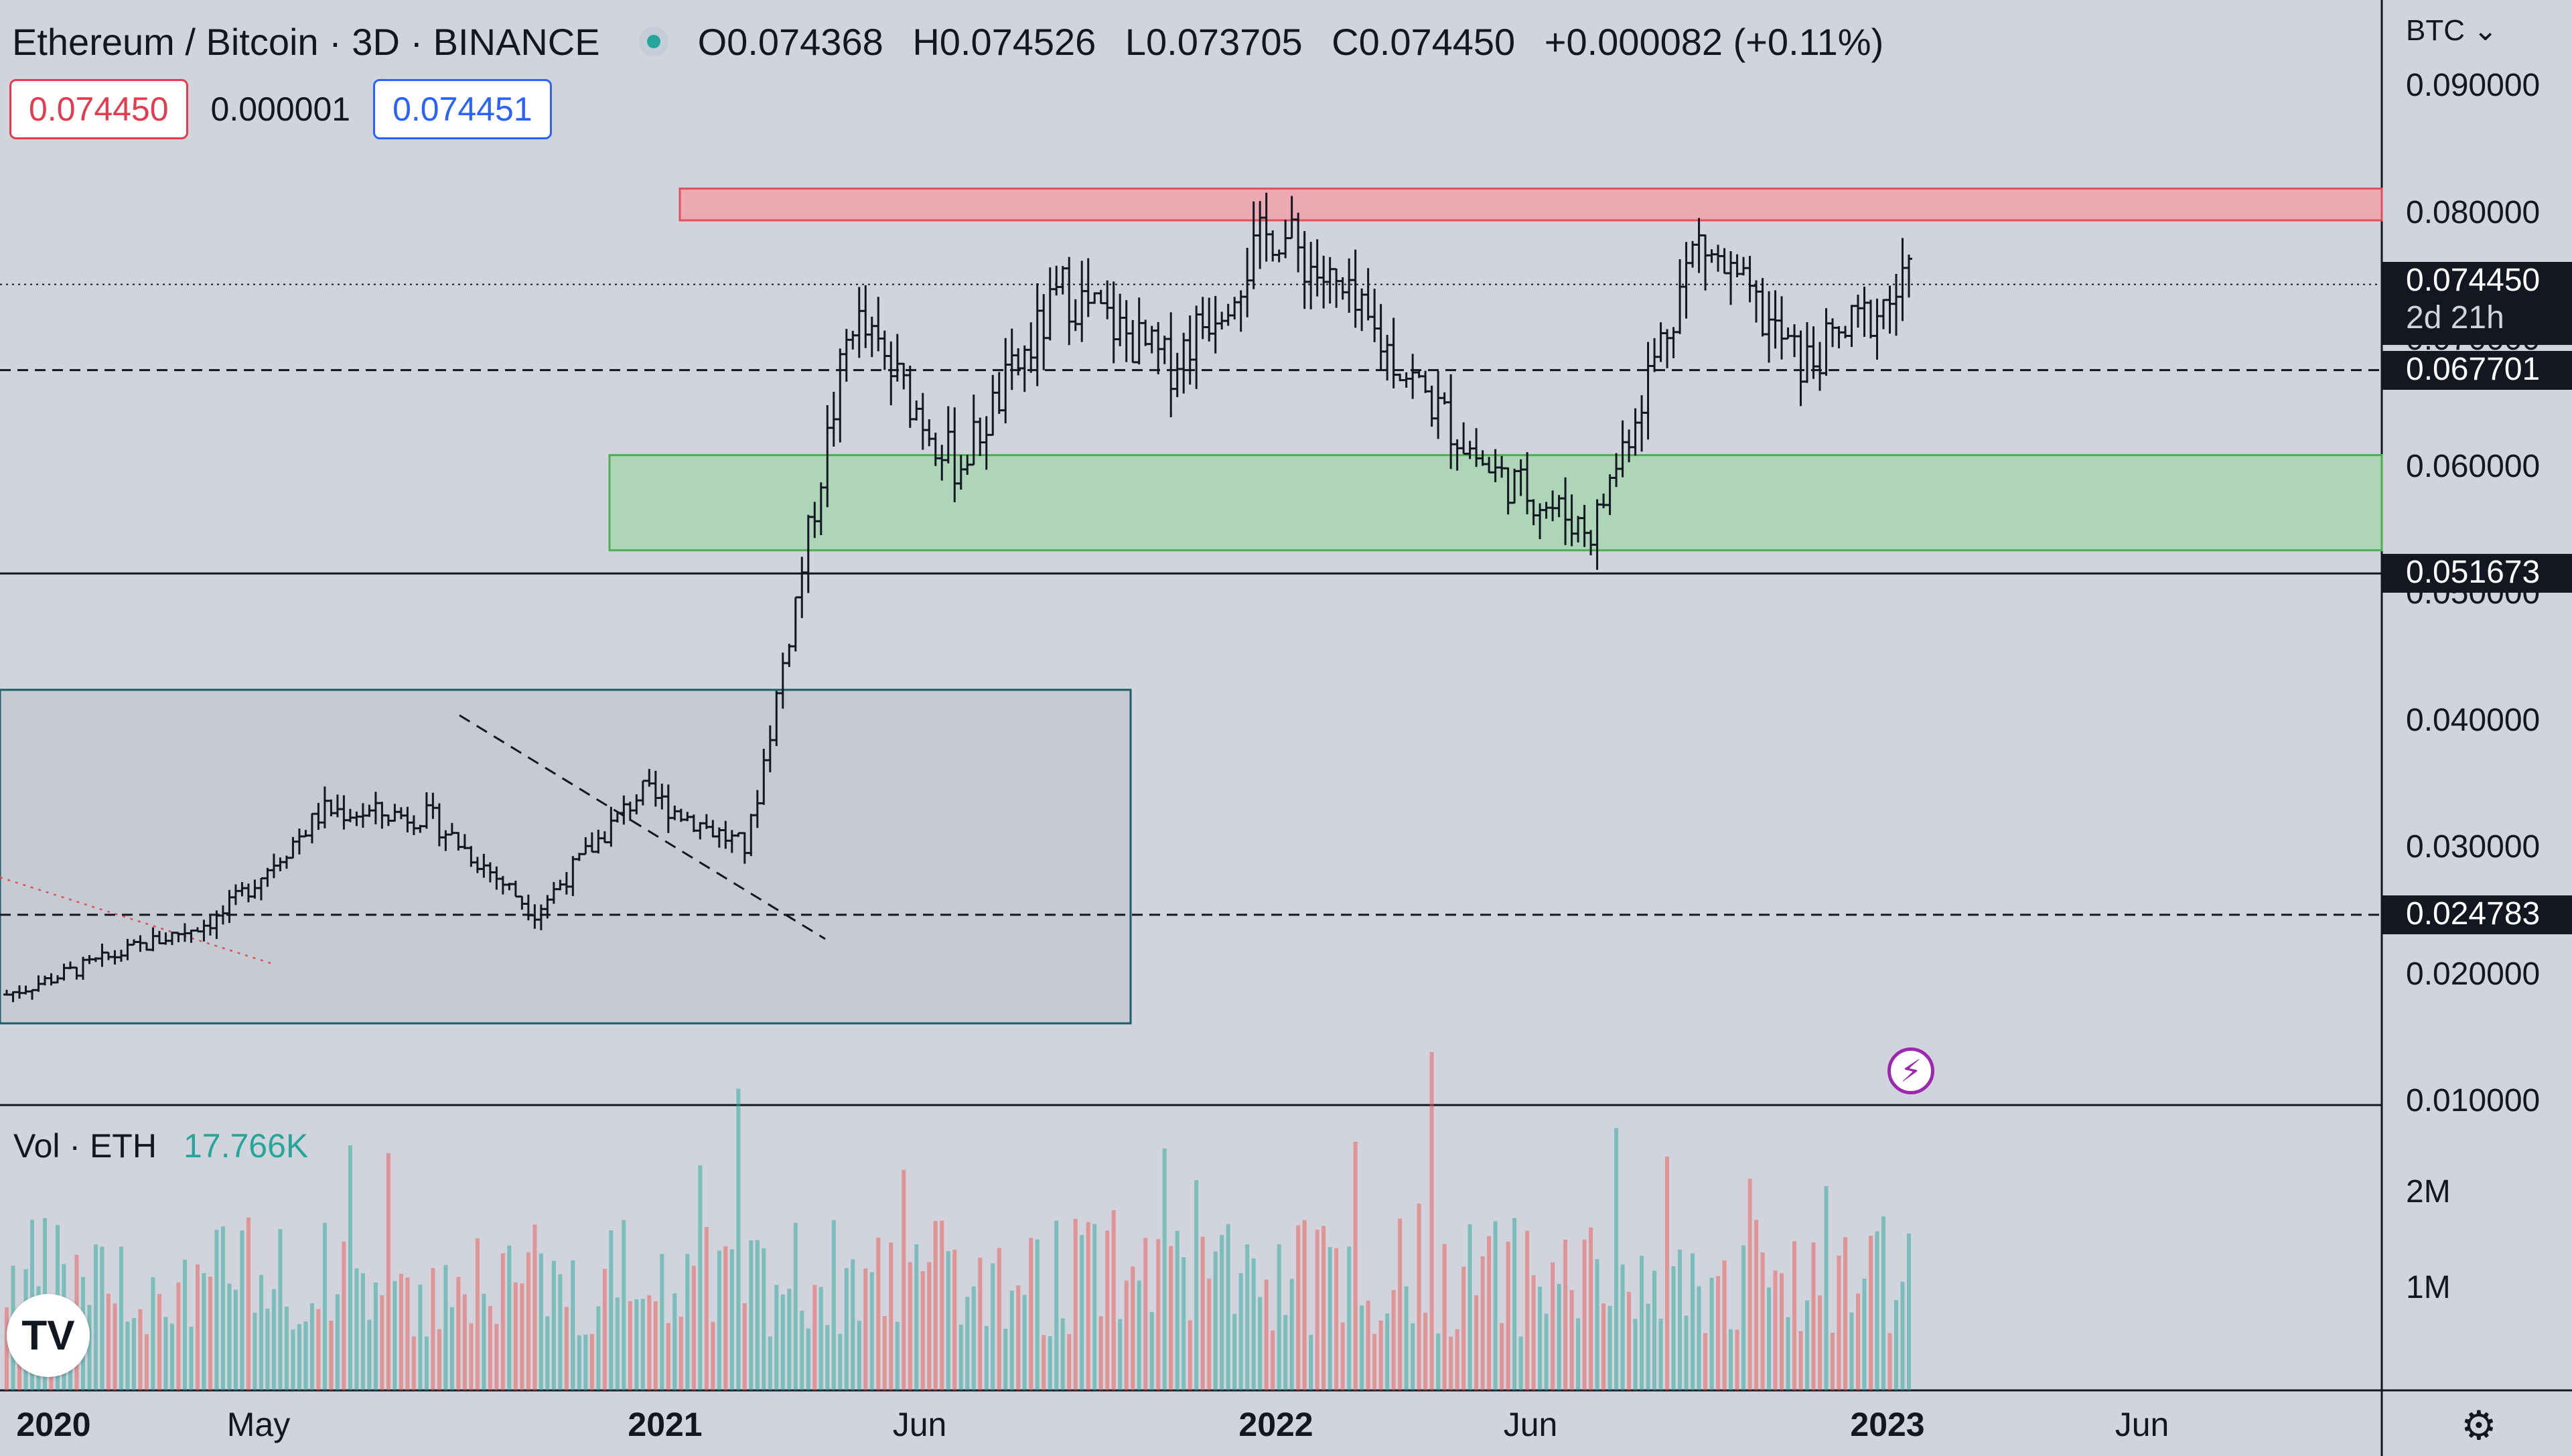 This screenshot has width=2572, height=1456. Describe the element at coordinates (49, 1335) in the screenshot. I see `tradingview-logo: TV` at that location.